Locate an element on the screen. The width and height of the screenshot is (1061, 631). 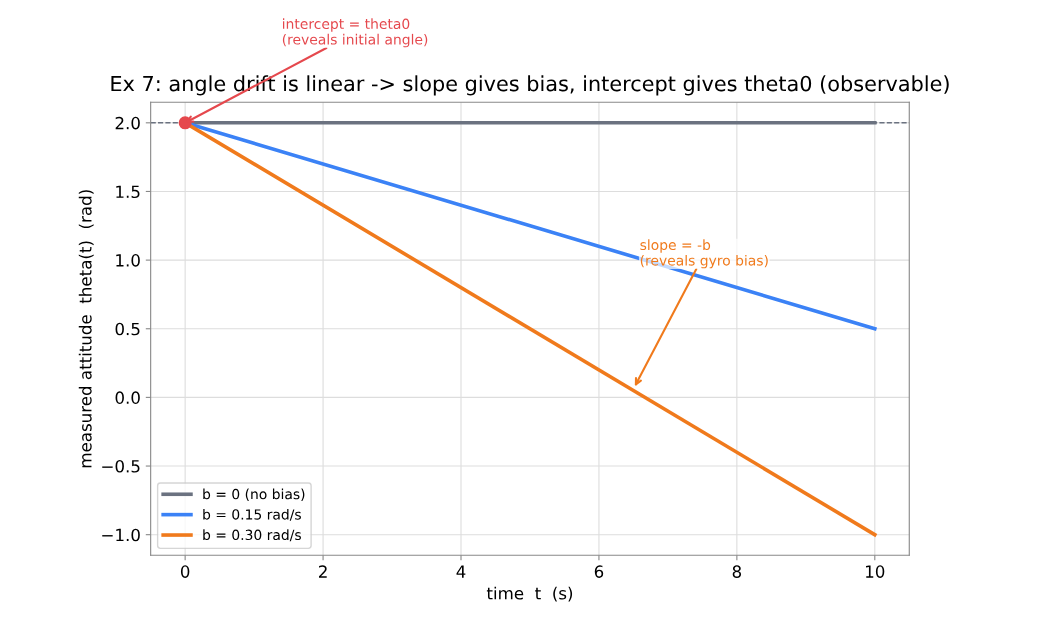
annotation: intercept = theta0 (reveals initial angle) is located at coordinates (355, 33).